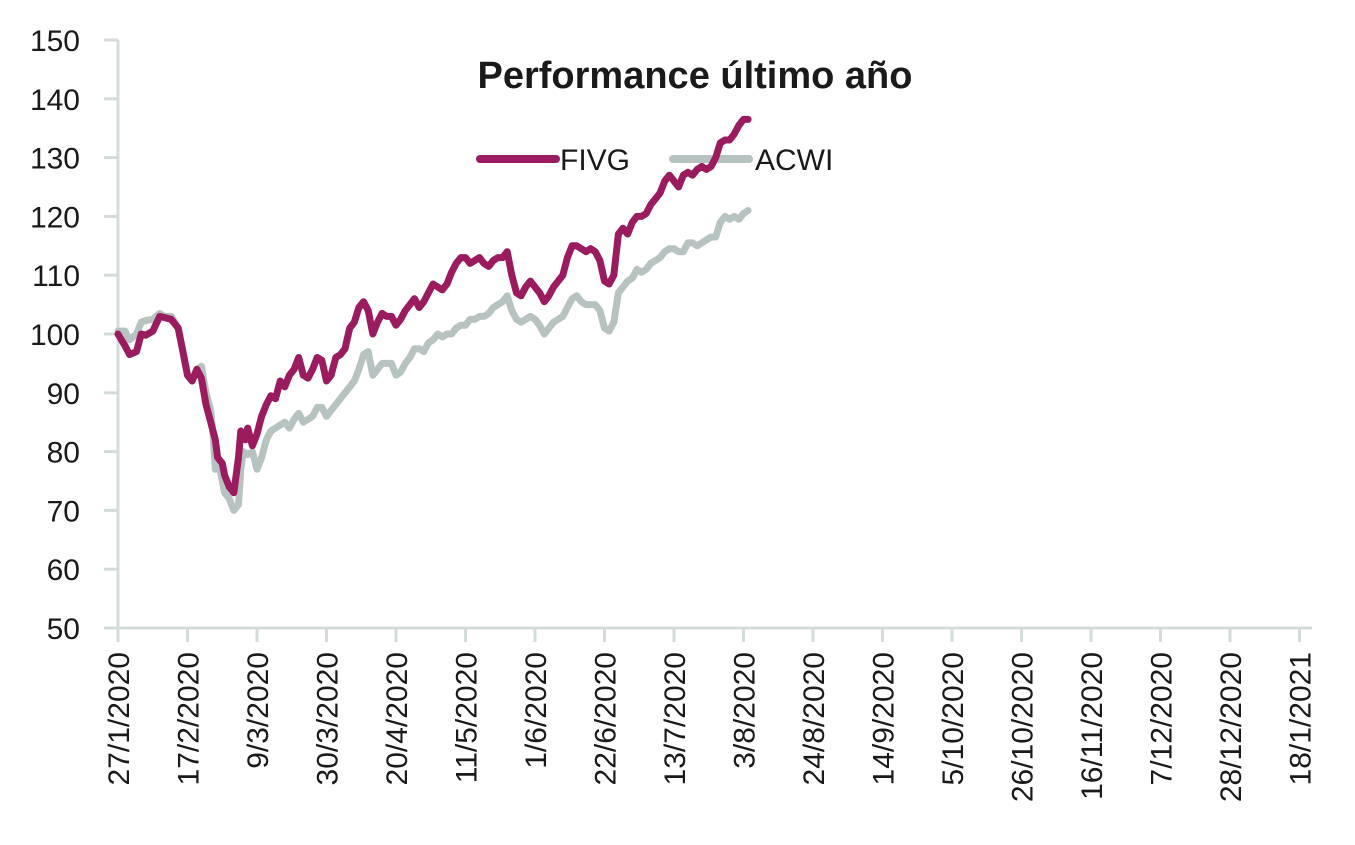 This screenshot has height=845, width=1355. What do you see at coordinates (55, 335) in the screenshot?
I see `y-tick-label: 100` at bounding box center [55, 335].